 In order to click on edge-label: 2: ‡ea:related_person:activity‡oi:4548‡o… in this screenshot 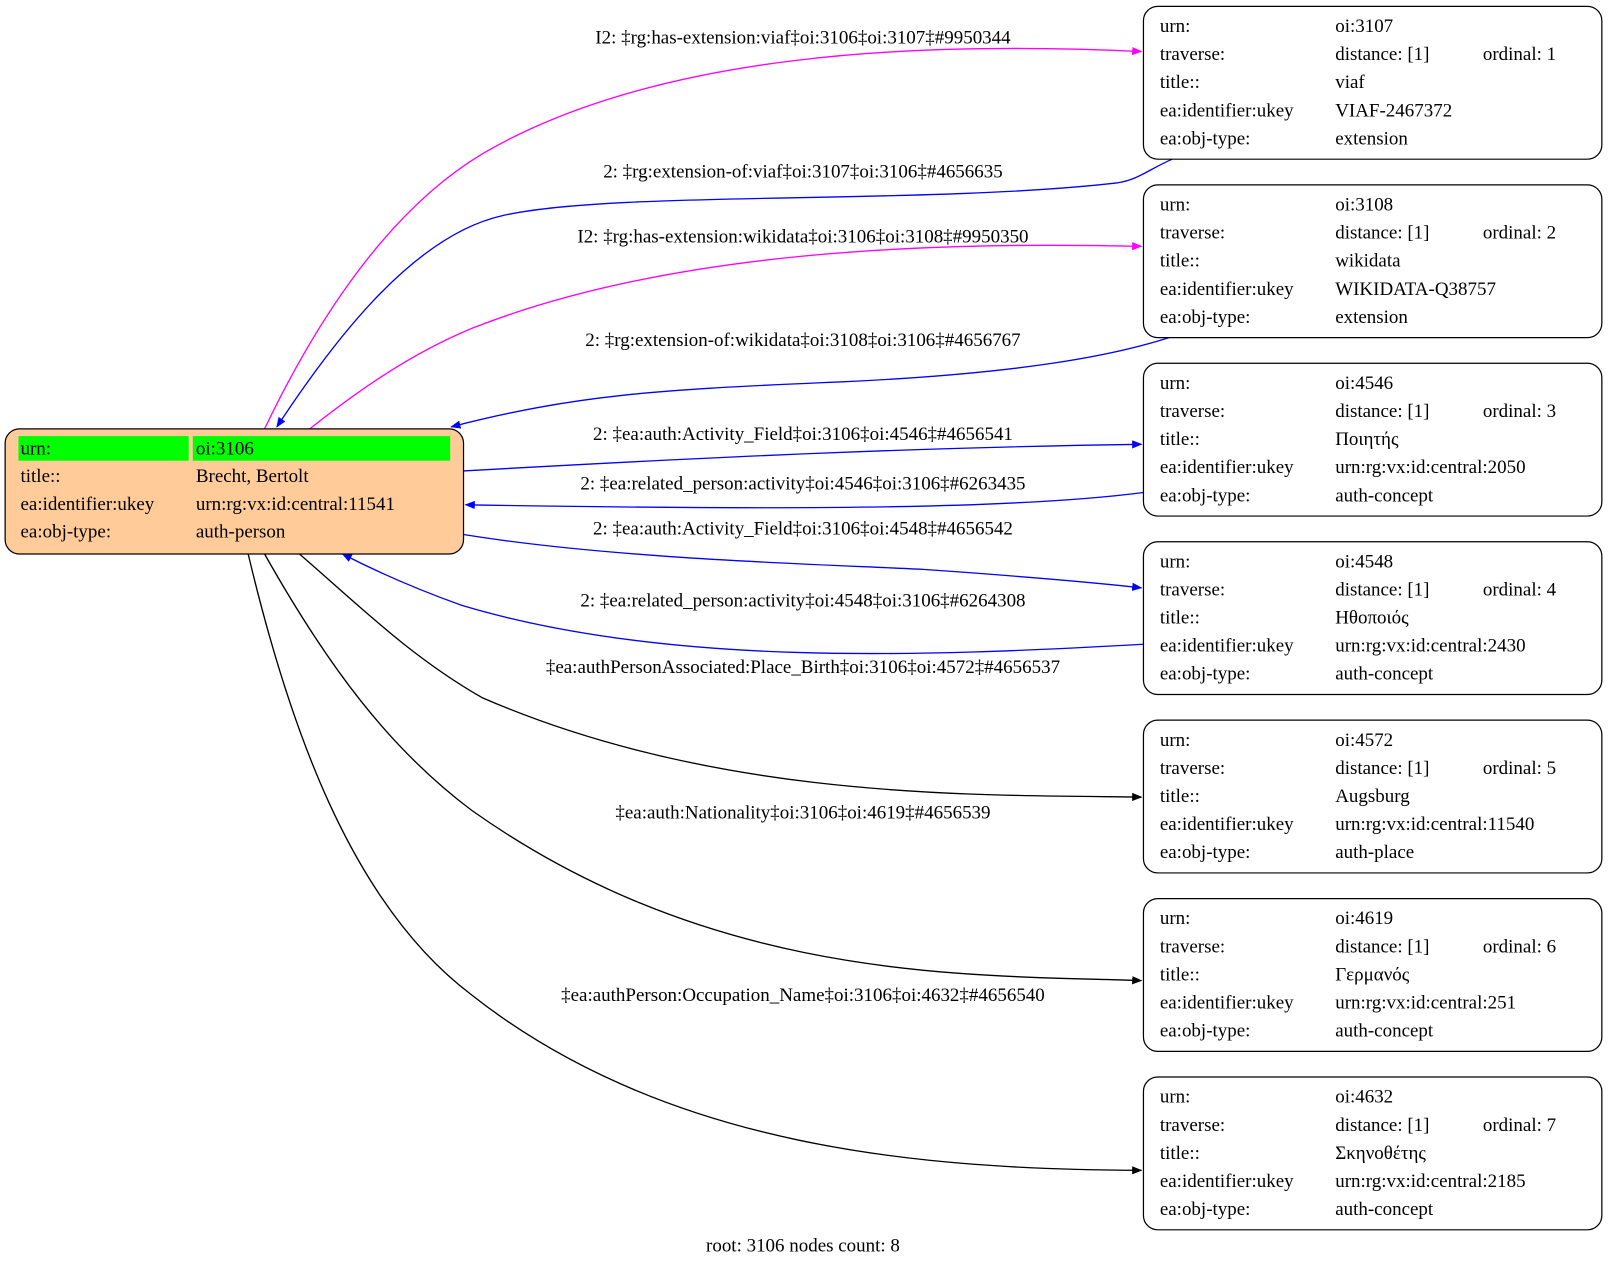, I will do `click(802, 600)`.